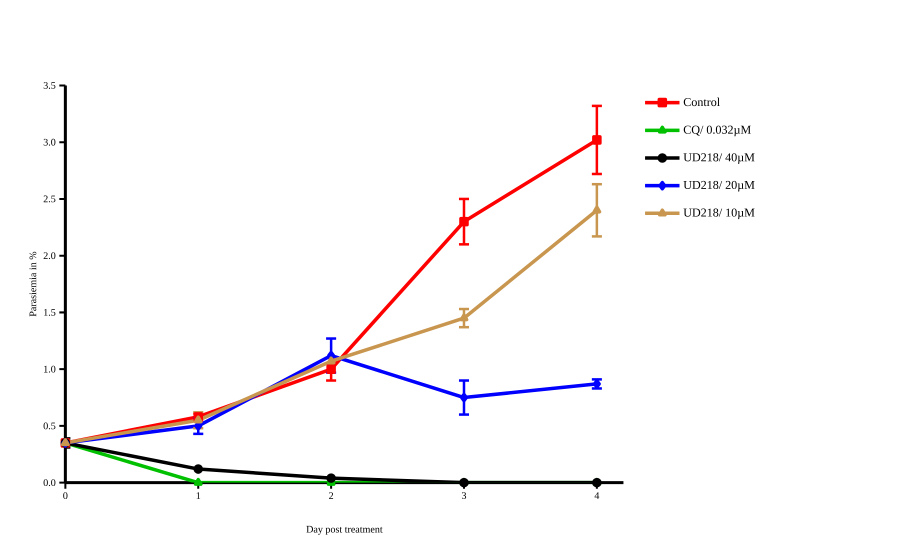 The height and width of the screenshot is (558, 905). Describe the element at coordinates (702, 102) in the screenshot. I see `legend-label: Control` at that location.